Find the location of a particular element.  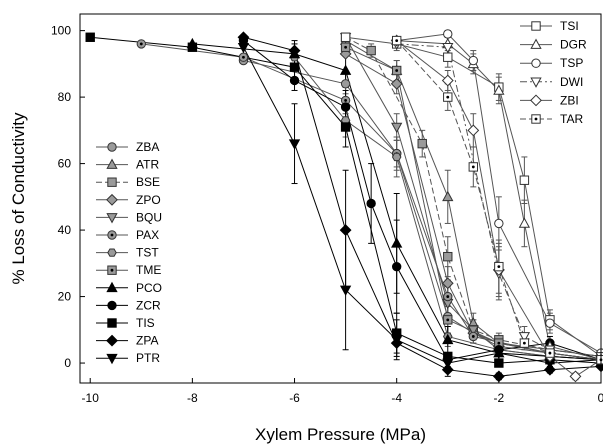

legend-marker-zbi is located at coordinates (536, 100).